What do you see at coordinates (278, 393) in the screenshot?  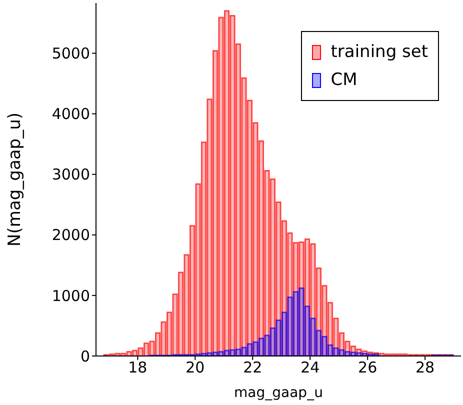 I see `x-axis-title: mag_gaap_u` at bounding box center [278, 393].